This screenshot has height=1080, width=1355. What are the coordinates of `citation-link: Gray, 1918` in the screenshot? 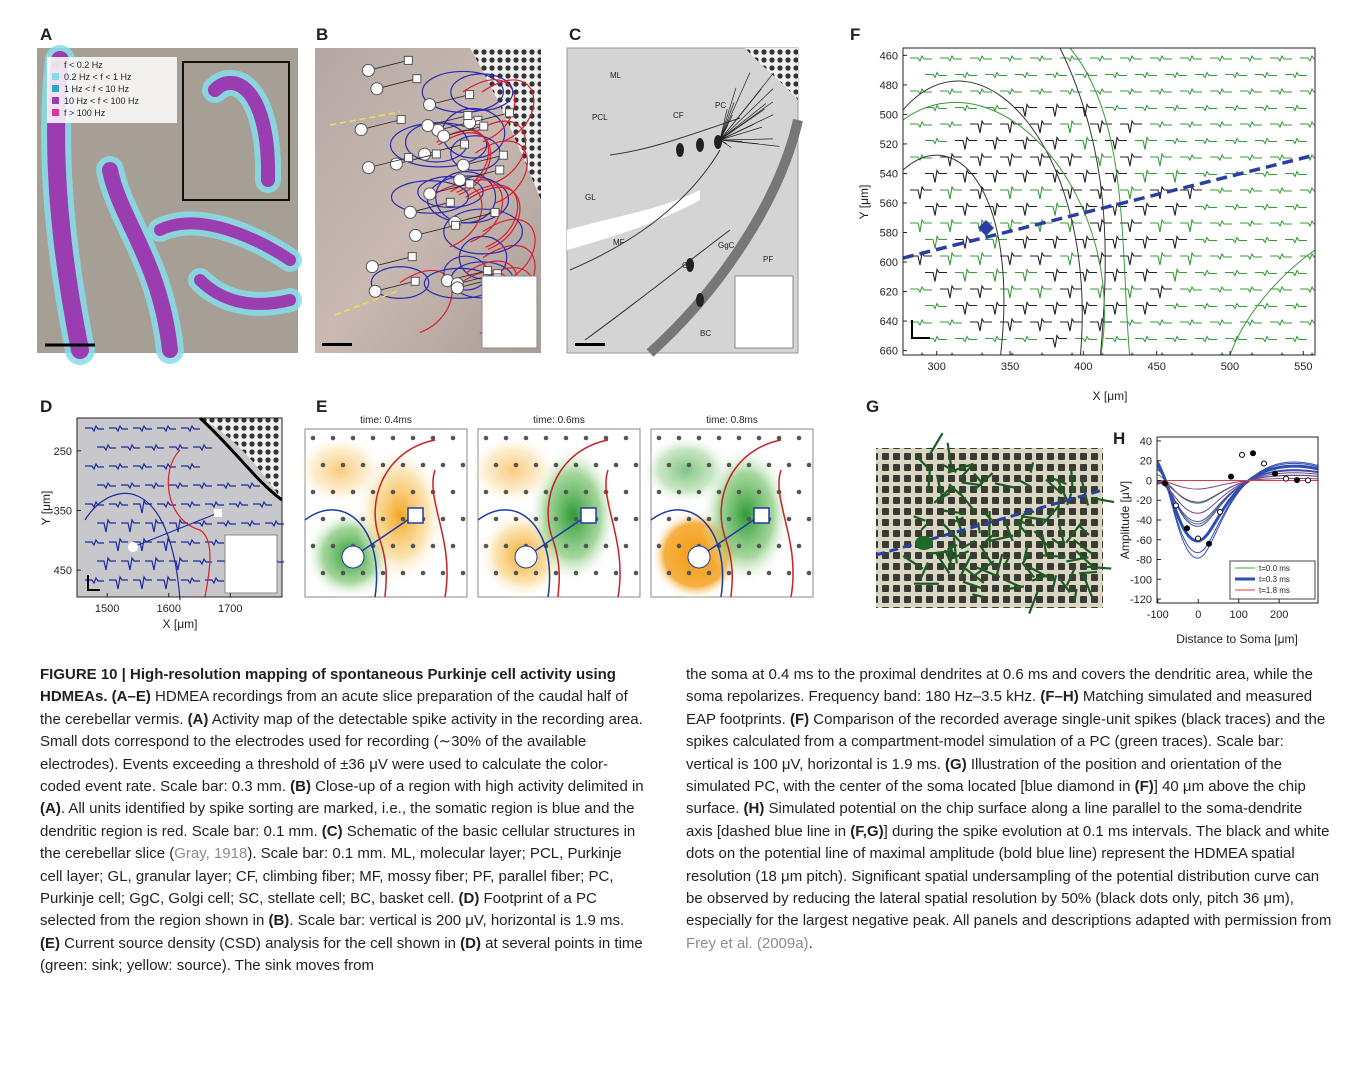 It's located at (211, 854).